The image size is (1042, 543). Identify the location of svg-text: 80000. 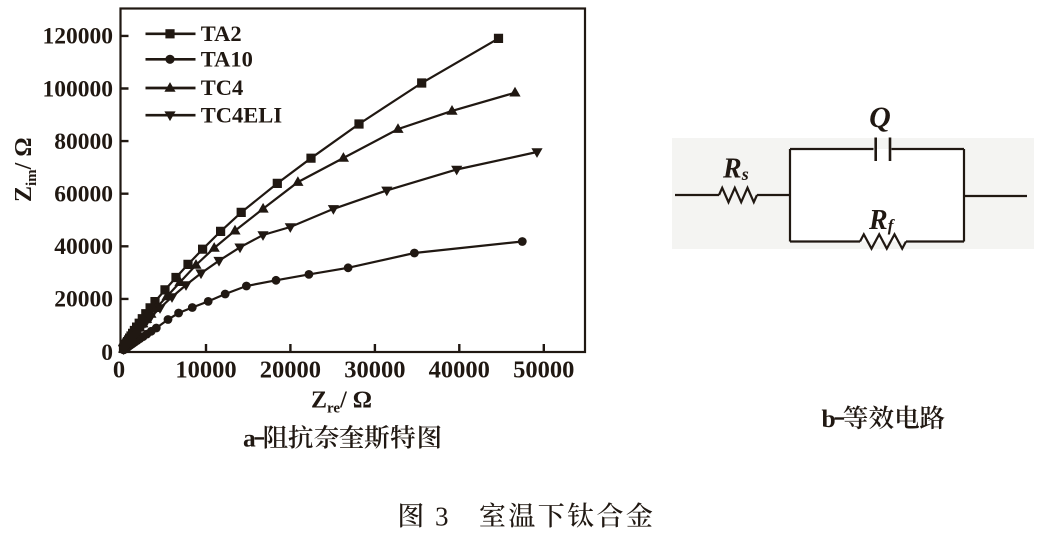
(83, 142).